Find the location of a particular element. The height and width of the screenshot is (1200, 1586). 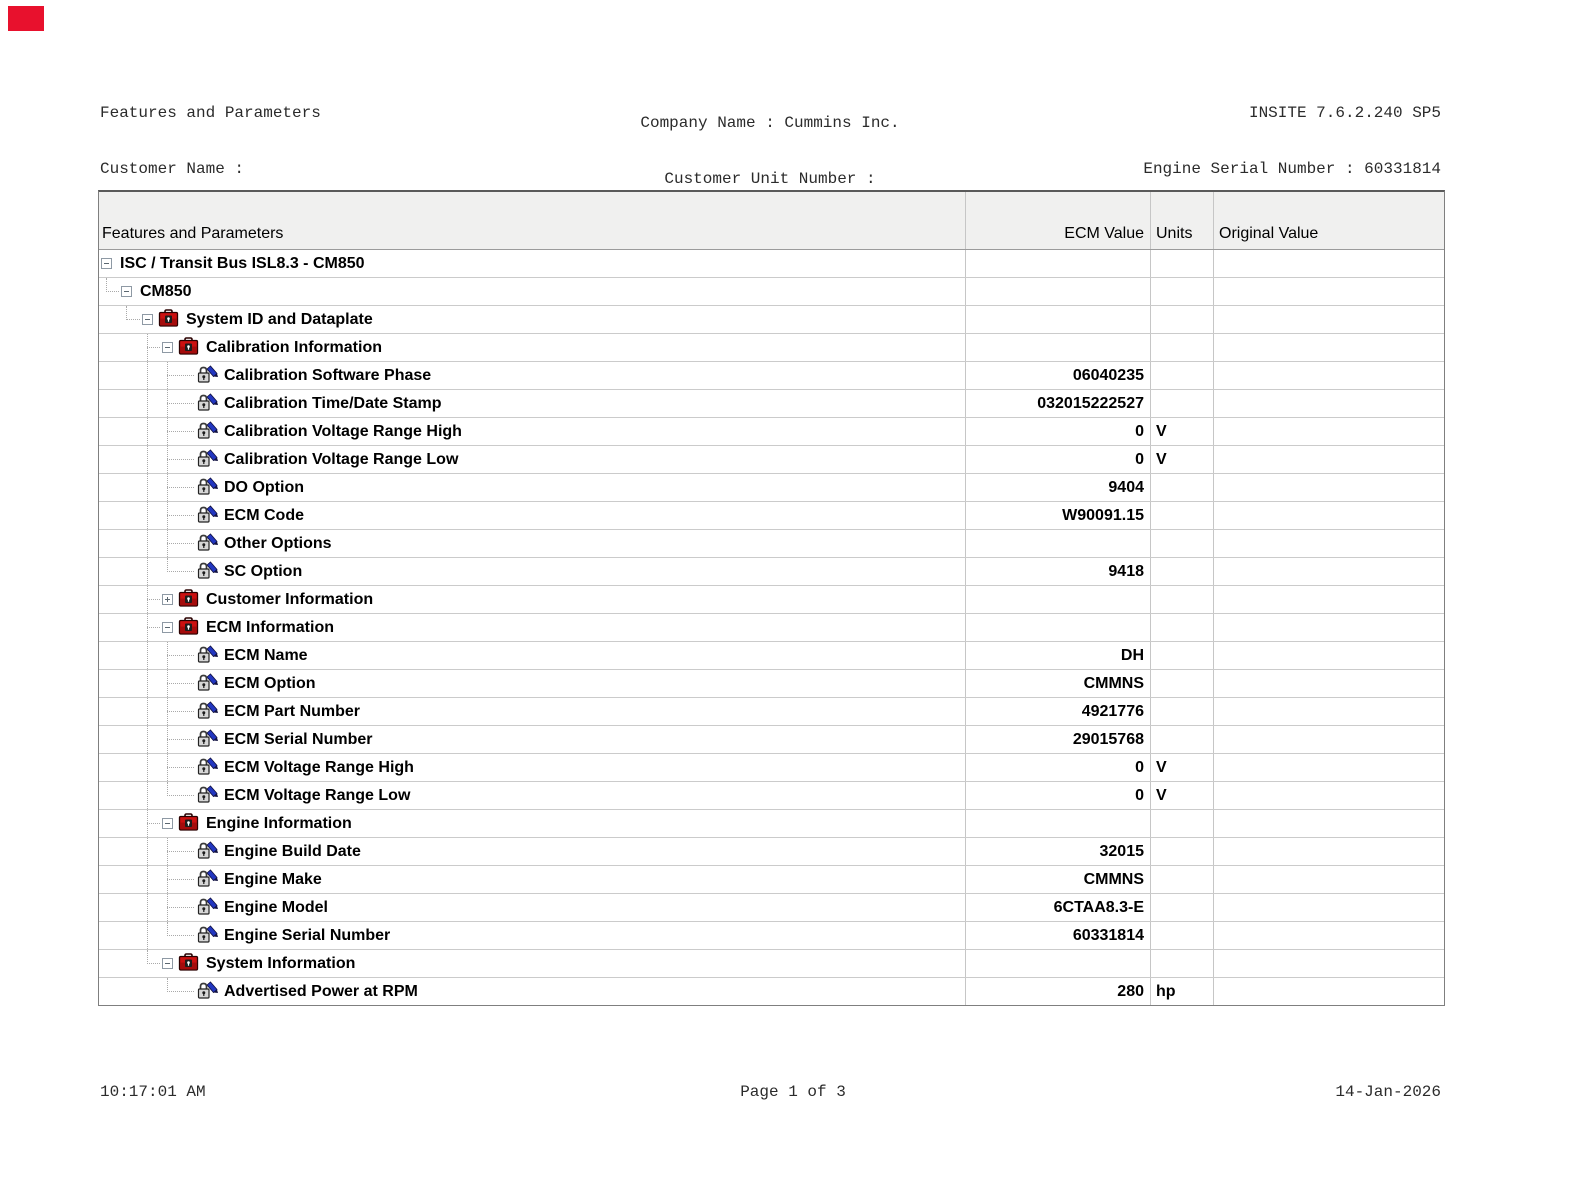

tree-row: ECM Part Number 4921776 is located at coordinates (771, 712).